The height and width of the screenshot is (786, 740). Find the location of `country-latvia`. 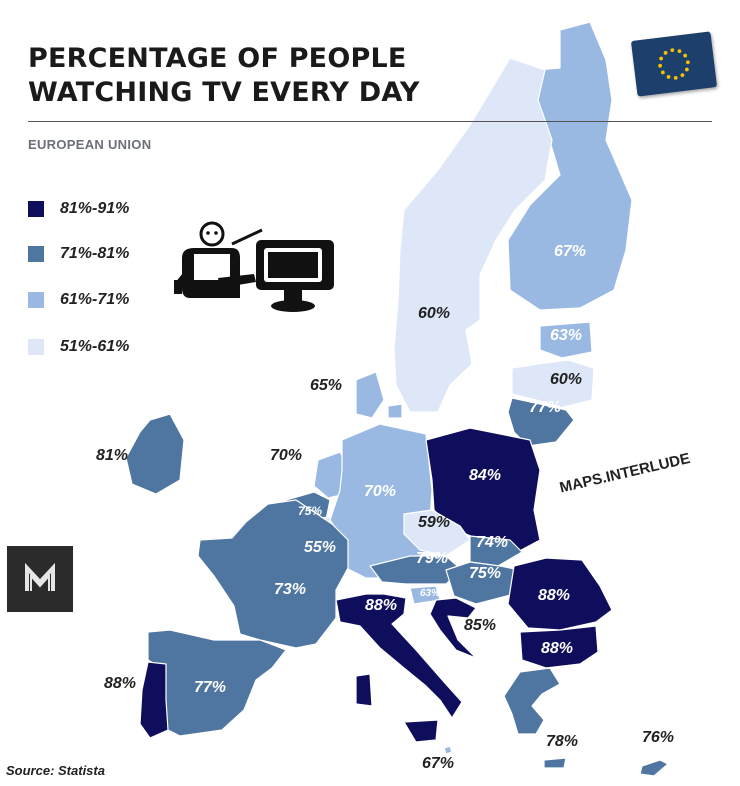

country-latvia is located at coordinates (553, 384).